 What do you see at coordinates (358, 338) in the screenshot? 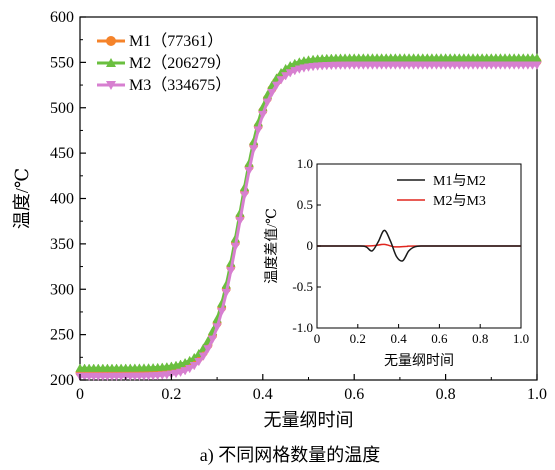
I see `inset-x-tick-label: 0.2` at bounding box center [358, 338].